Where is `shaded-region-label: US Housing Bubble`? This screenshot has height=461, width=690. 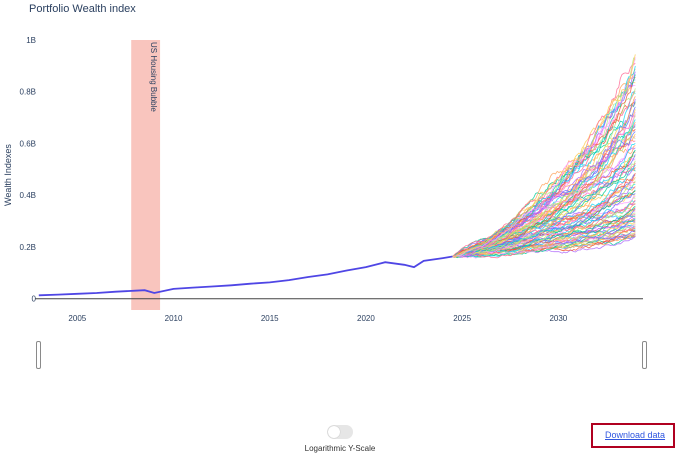
shaded-region-label: US Housing Bubble is located at coordinates (153, 77).